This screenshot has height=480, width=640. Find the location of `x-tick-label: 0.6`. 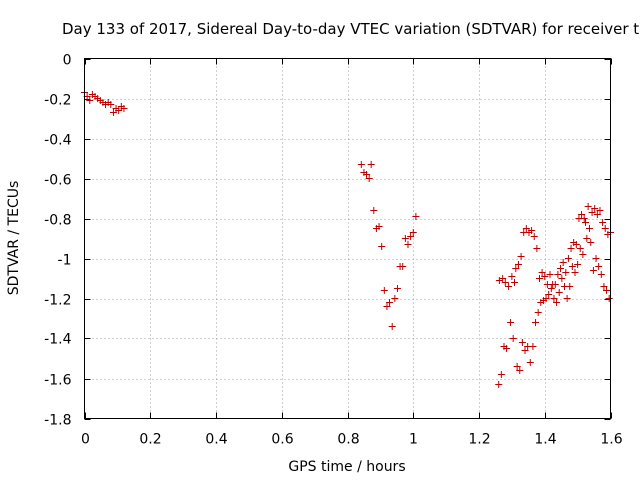

x-tick-label: 0.6 is located at coordinates (282, 440).